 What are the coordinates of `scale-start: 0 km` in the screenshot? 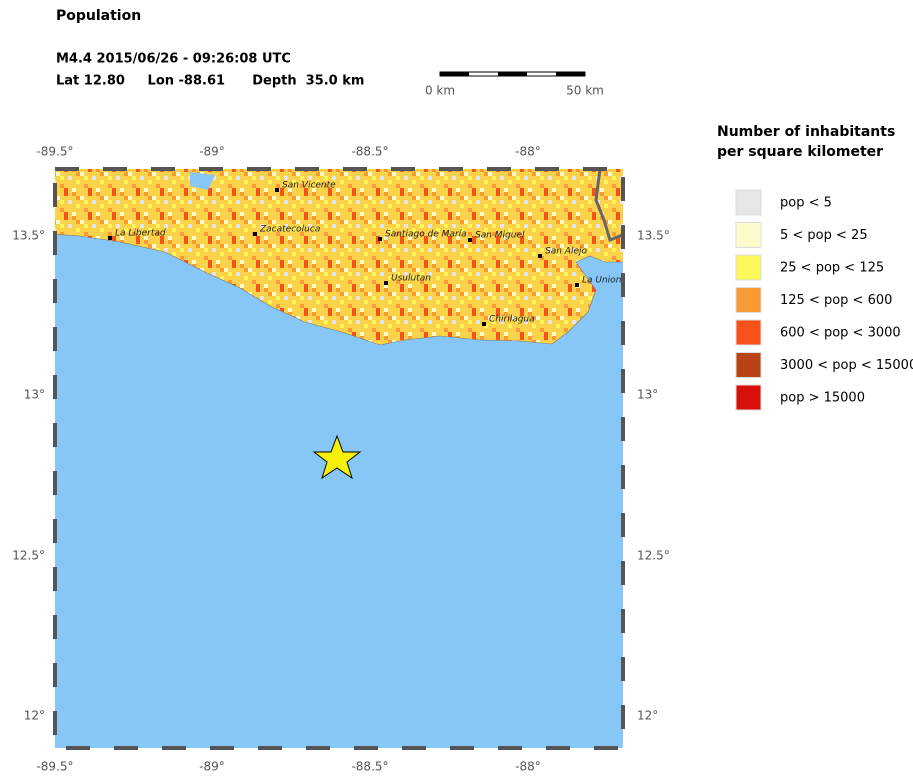 It's located at (440, 91).